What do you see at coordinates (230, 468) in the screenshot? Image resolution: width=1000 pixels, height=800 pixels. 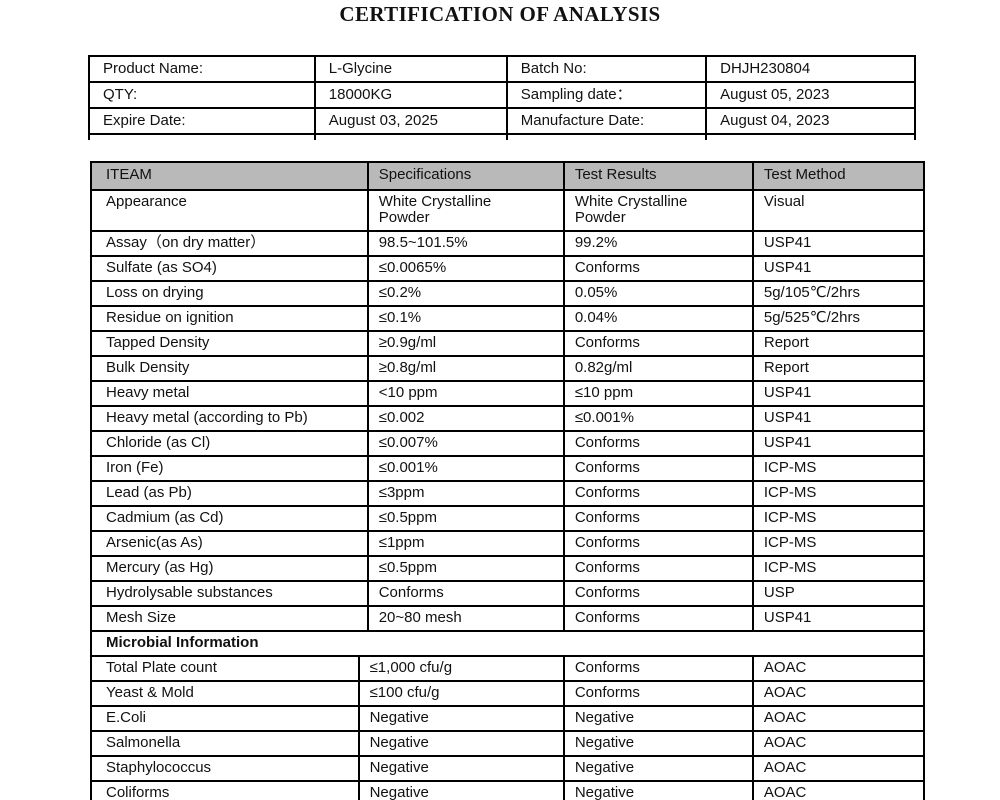 I see `item-cell: Iron (Fe)` at bounding box center [230, 468].